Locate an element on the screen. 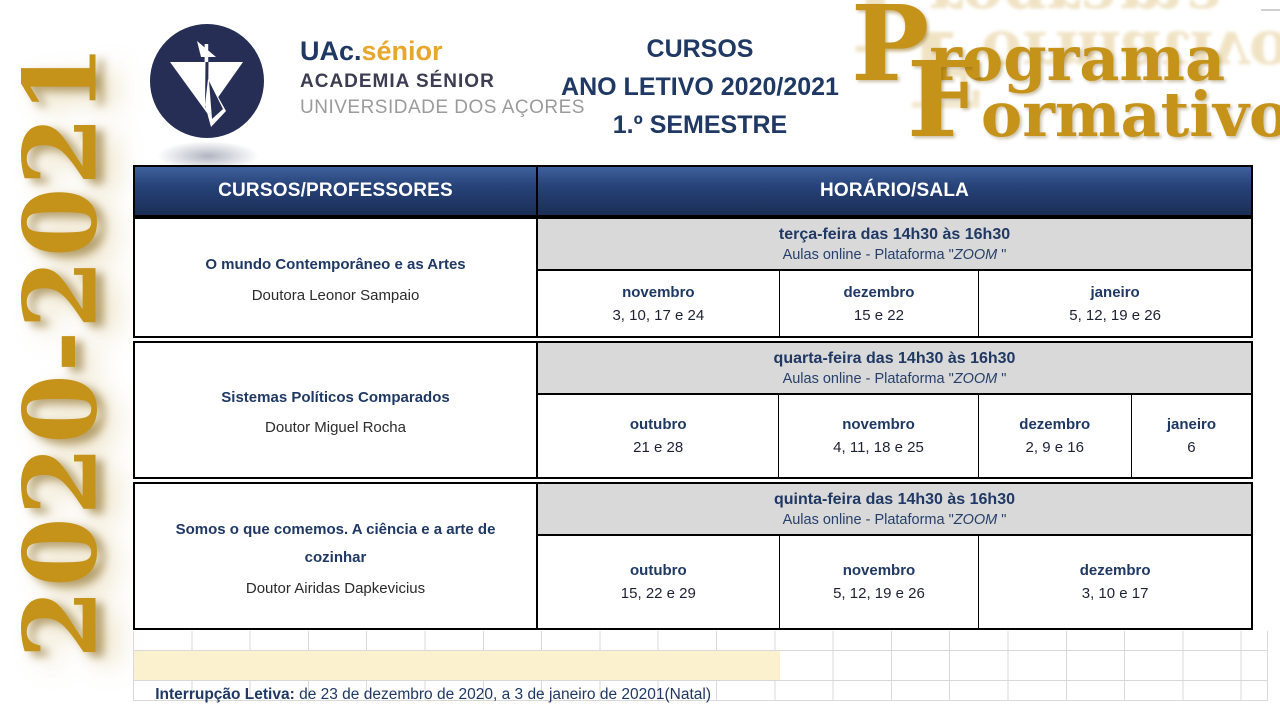 The image size is (1280, 720). month-dates: 6 is located at coordinates (1191, 447).